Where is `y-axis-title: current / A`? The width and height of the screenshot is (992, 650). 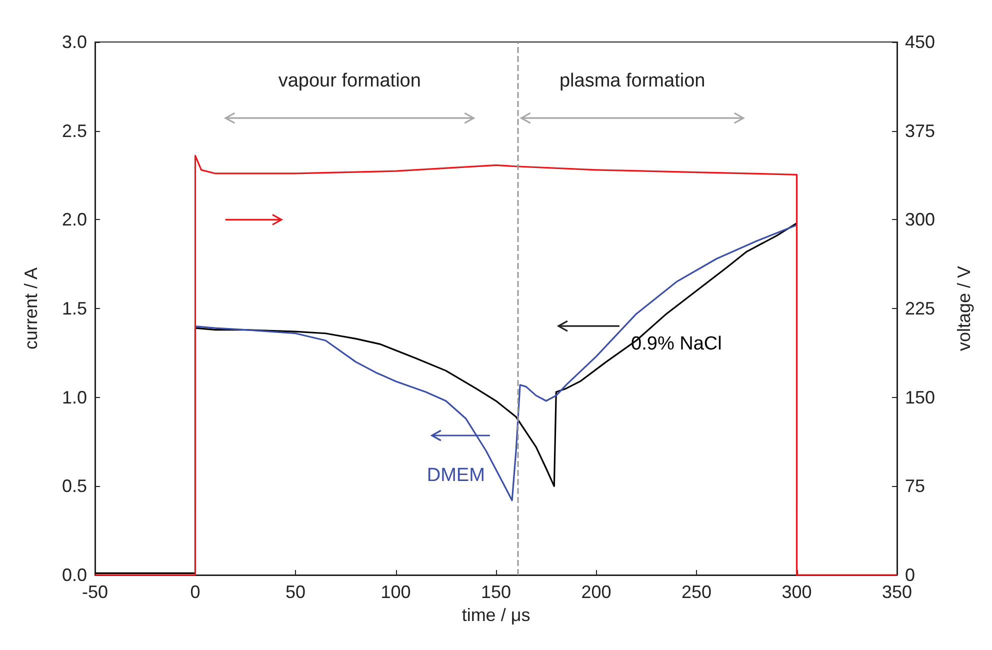 y-axis-title: current / A is located at coordinates (31, 308).